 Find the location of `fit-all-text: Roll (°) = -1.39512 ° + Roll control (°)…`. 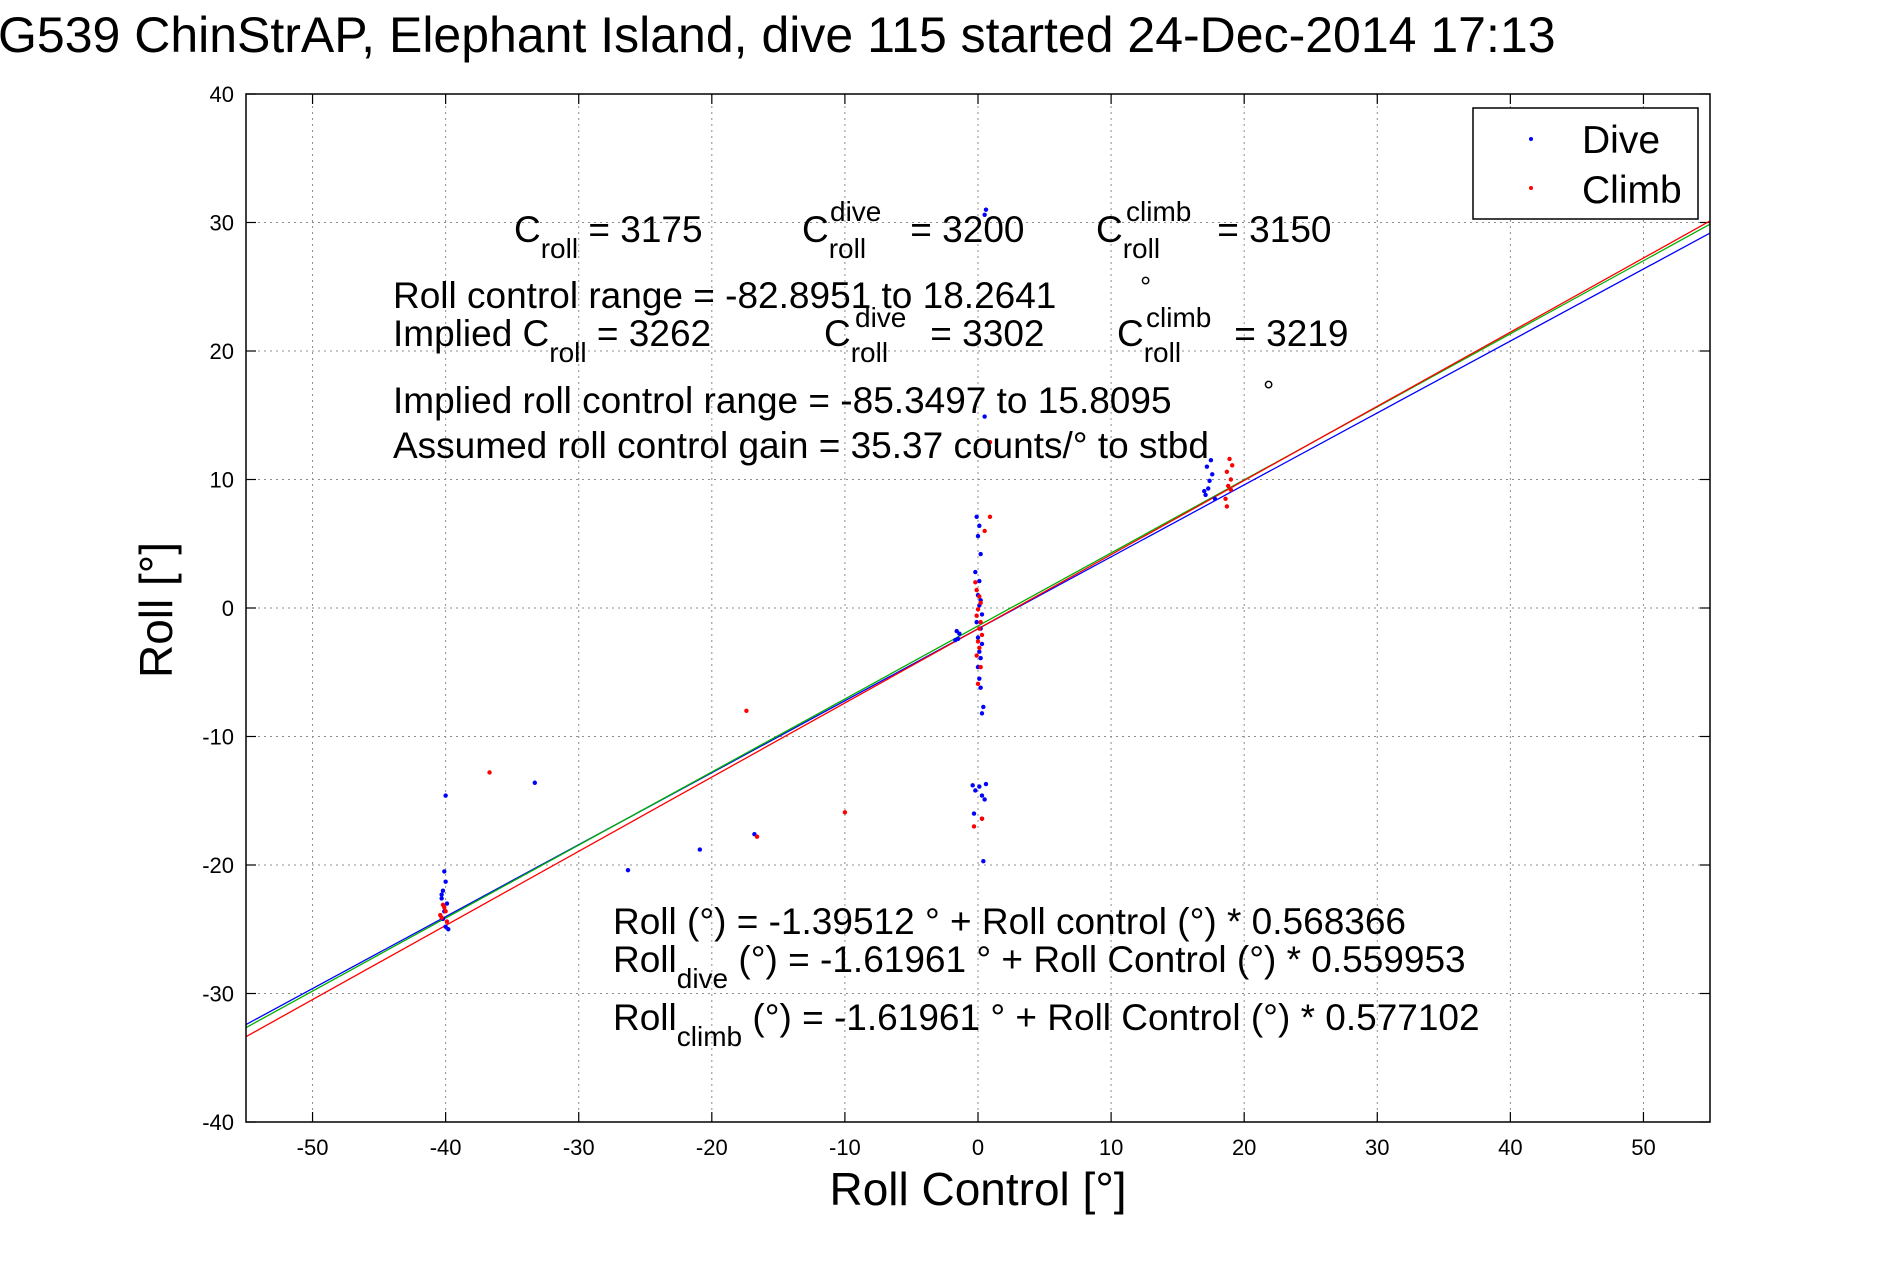

fit-all-text: Roll (°) = -1.39512 ° + Roll control (°)… is located at coordinates (1009, 921).